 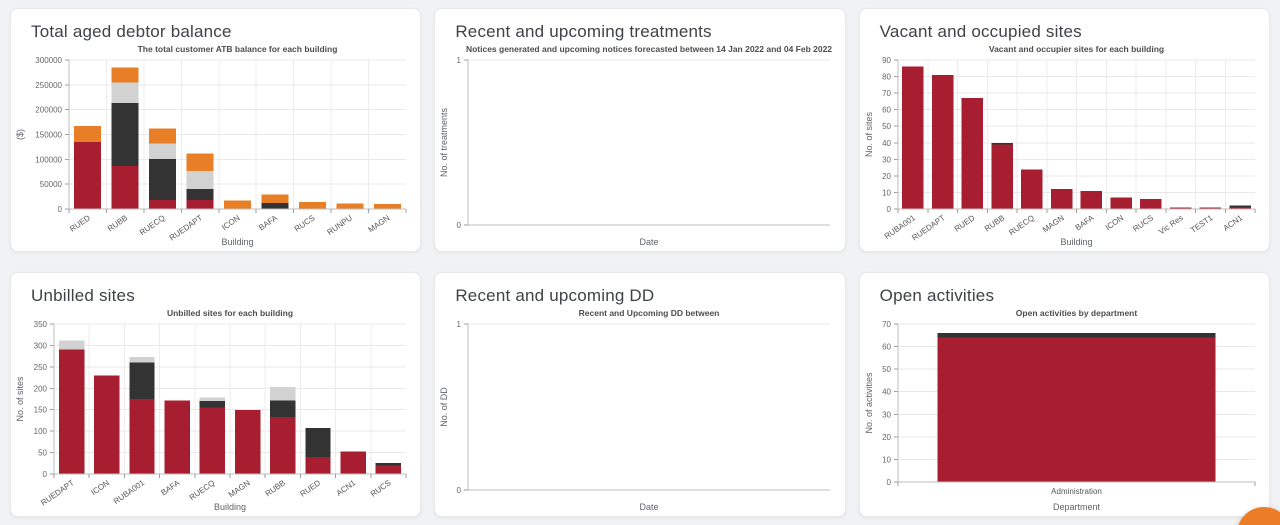 What do you see at coordinates (41, 324) in the screenshot?
I see `svg-text: 350` at bounding box center [41, 324].